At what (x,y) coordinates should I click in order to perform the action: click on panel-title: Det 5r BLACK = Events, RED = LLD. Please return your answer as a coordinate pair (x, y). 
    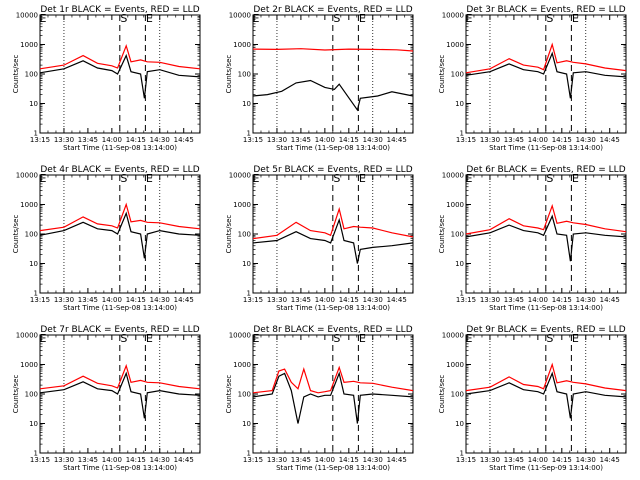
    Looking at the image, I should click on (332, 170).